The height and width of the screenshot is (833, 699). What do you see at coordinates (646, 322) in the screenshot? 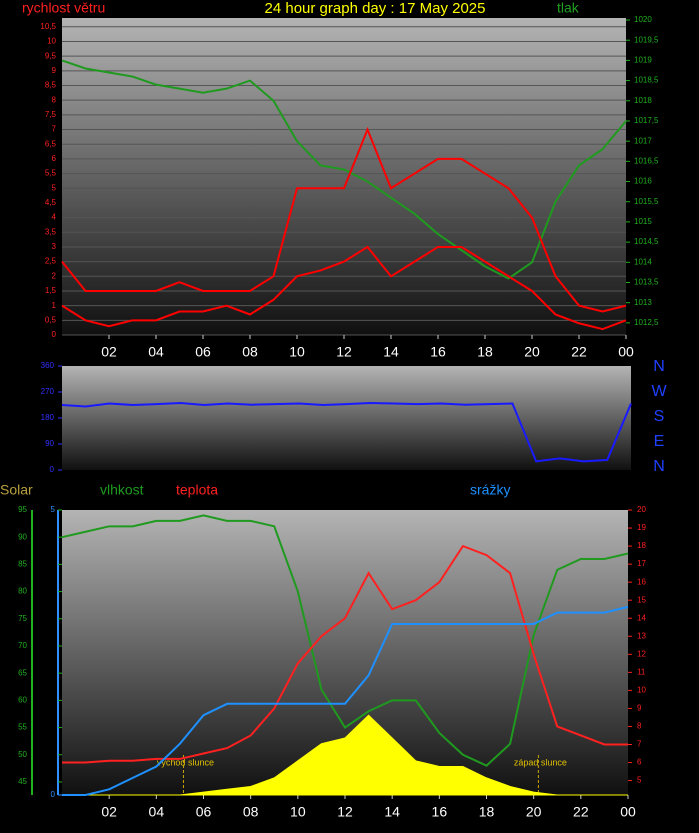
I see `y2-tick-label: 1012,5` at bounding box center [646, 322].